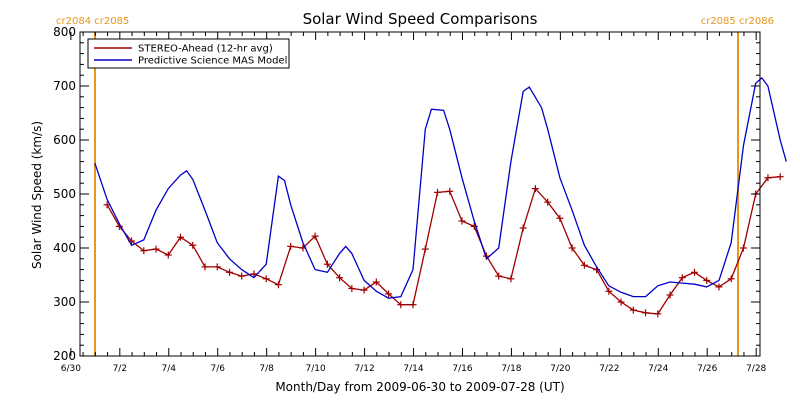 The image size is (800, 400). What do you see at coordinates (658, 369) in the screenshot?
I see `x-tick-label: 7/24` at bounding box center [658, 369].